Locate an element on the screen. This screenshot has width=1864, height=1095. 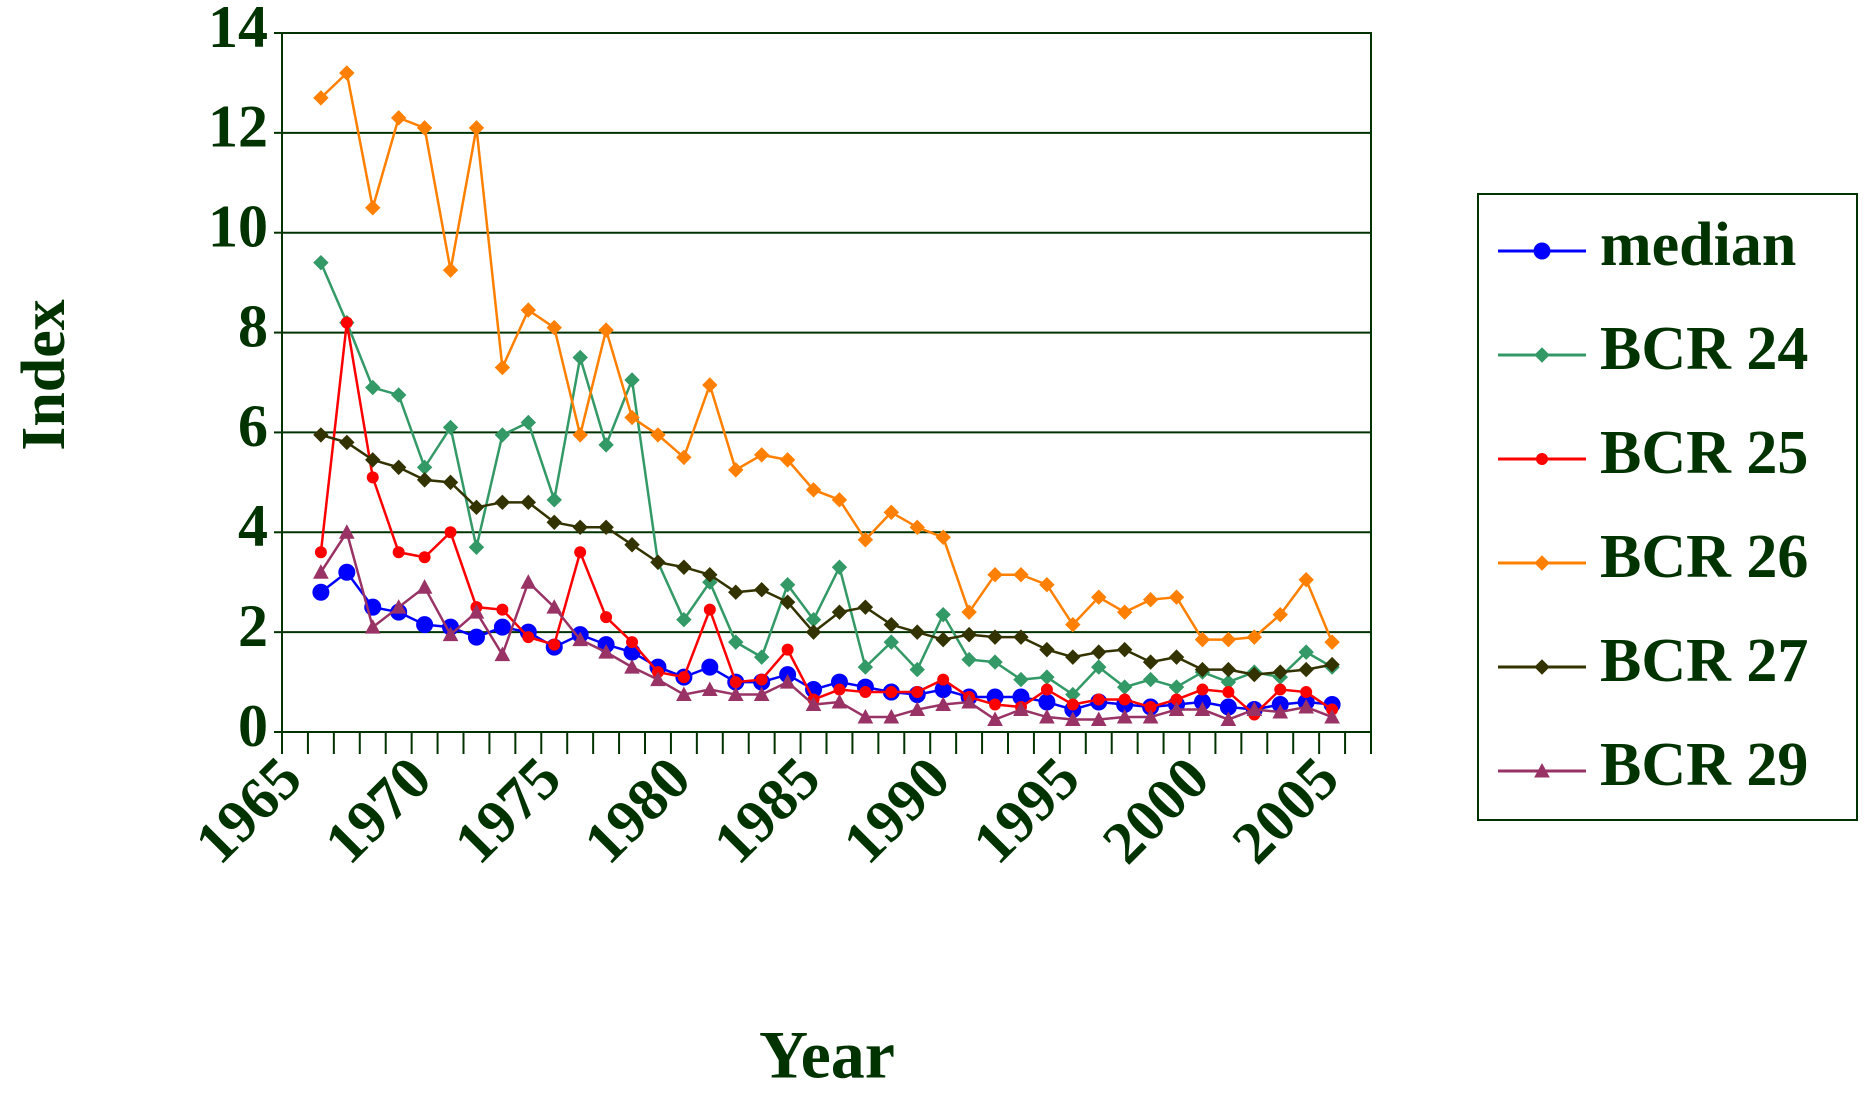
legend-label: BCR 25 is located at coordinates (1704, 453).